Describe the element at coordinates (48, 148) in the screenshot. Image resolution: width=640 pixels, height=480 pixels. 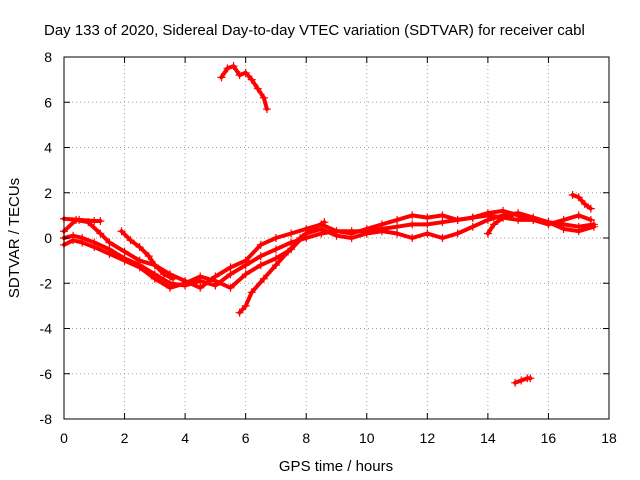
I see `y-tick-label: 4` at that location.